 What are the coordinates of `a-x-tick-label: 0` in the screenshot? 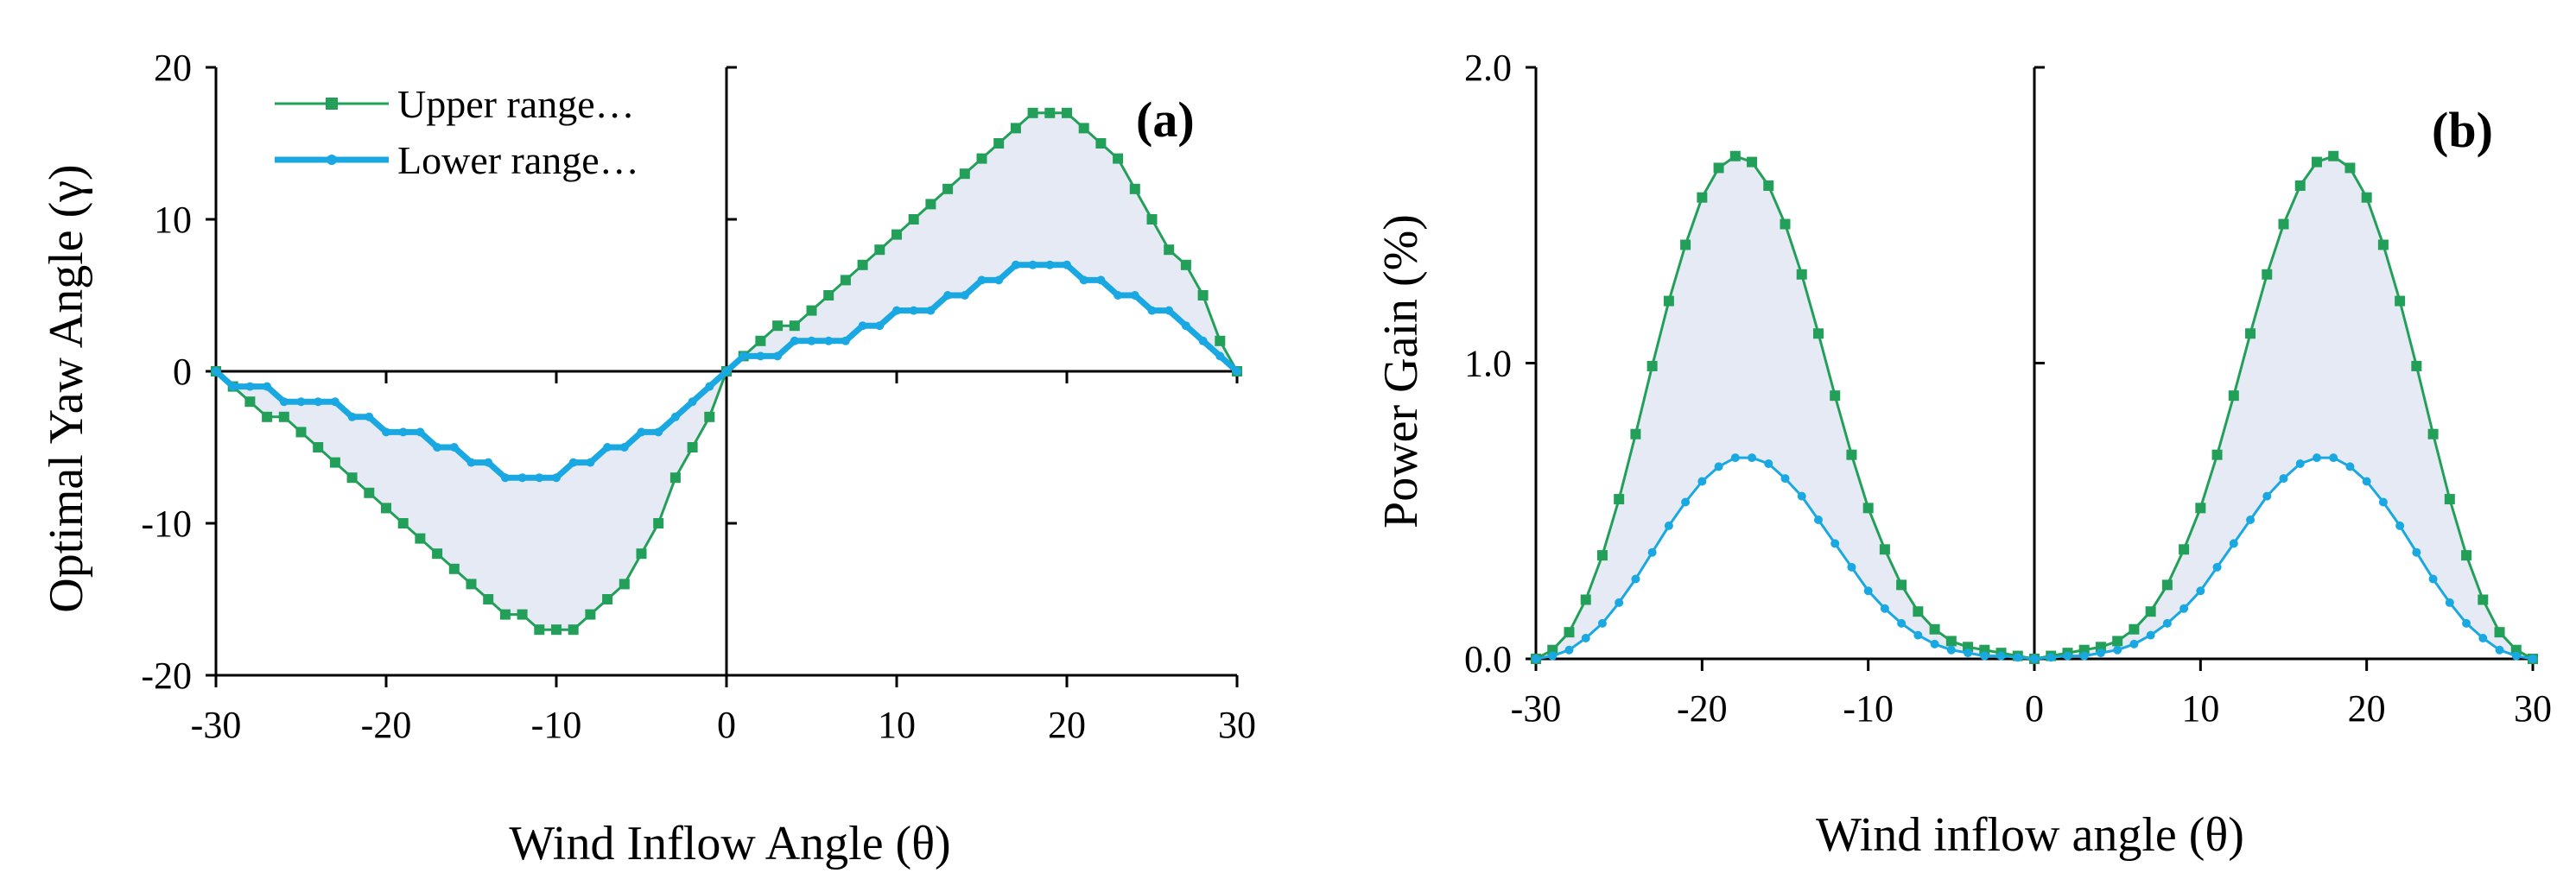 It's located at (726, 725).